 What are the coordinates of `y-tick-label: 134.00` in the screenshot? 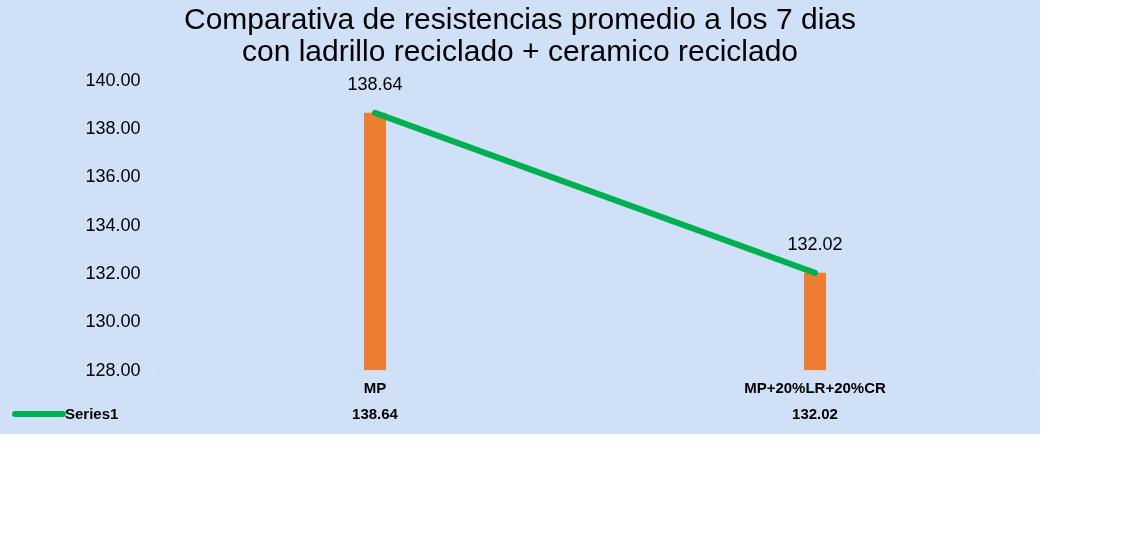 It's located at (113, 224).